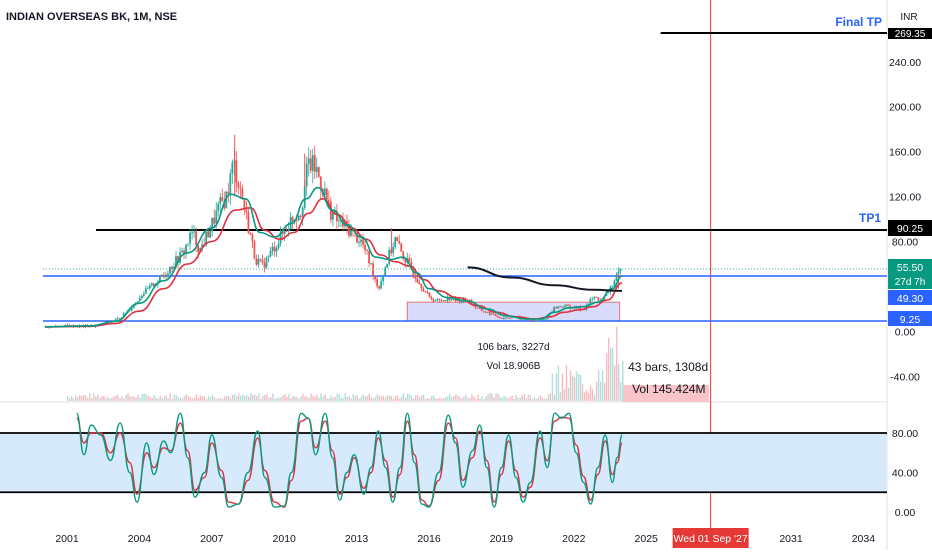 Image resolution: width=932 pixels, height=555 pixels. Describe the element at coordinates (910, 16) in the screenshot. I see `currency-box` at that location.